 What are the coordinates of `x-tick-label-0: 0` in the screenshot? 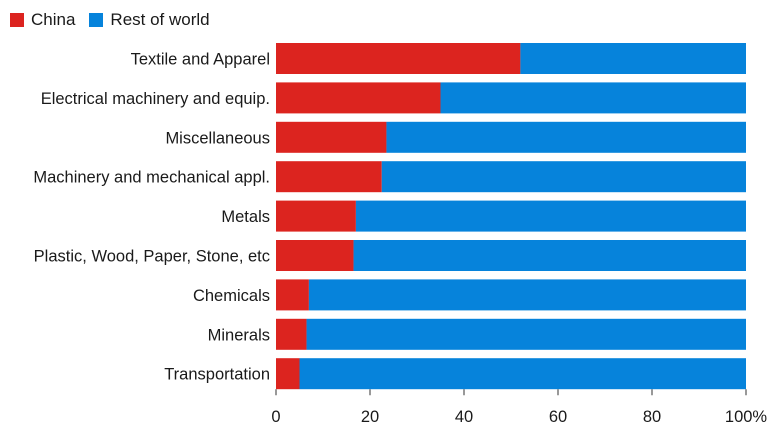 It's located at (275, 417).